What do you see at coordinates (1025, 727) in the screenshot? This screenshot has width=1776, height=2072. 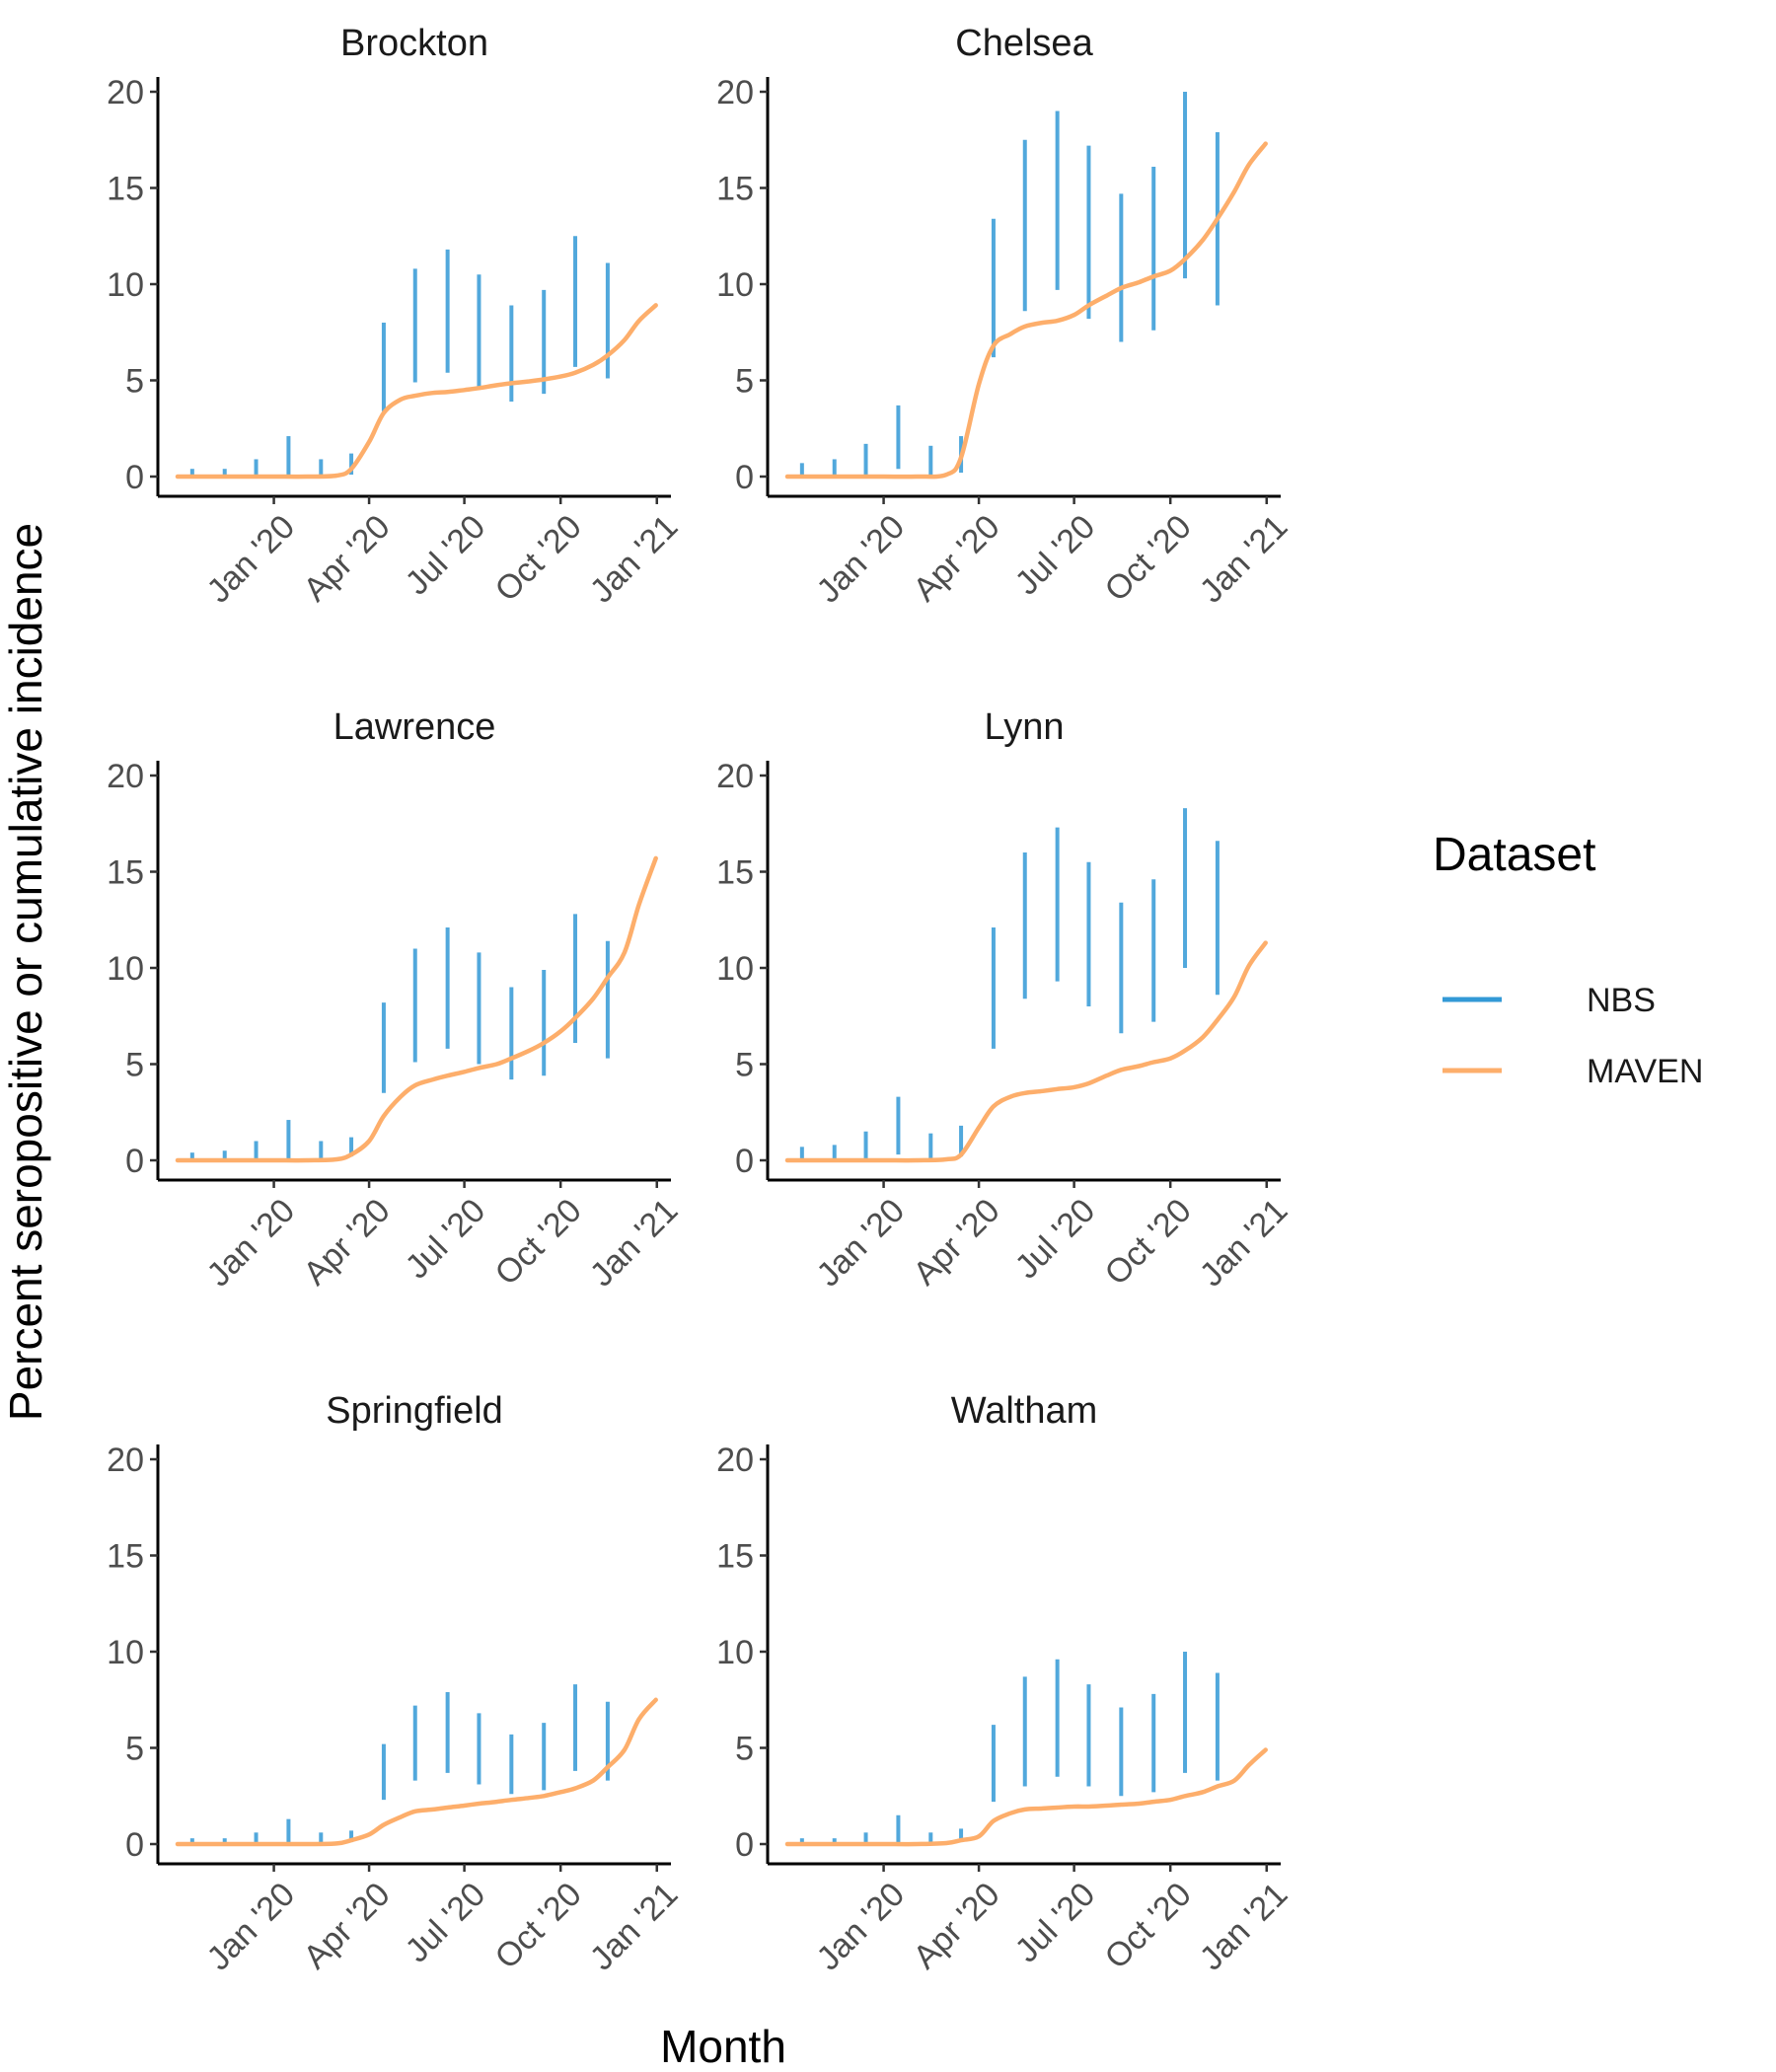 I see `panel-title: Lynn` at bounding box center [1025, 727].